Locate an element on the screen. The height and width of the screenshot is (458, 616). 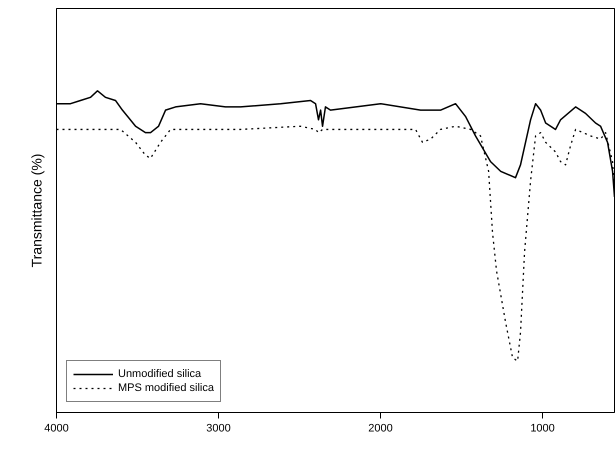
x-tick-label: 3000 is located at coordinates (218, 428).